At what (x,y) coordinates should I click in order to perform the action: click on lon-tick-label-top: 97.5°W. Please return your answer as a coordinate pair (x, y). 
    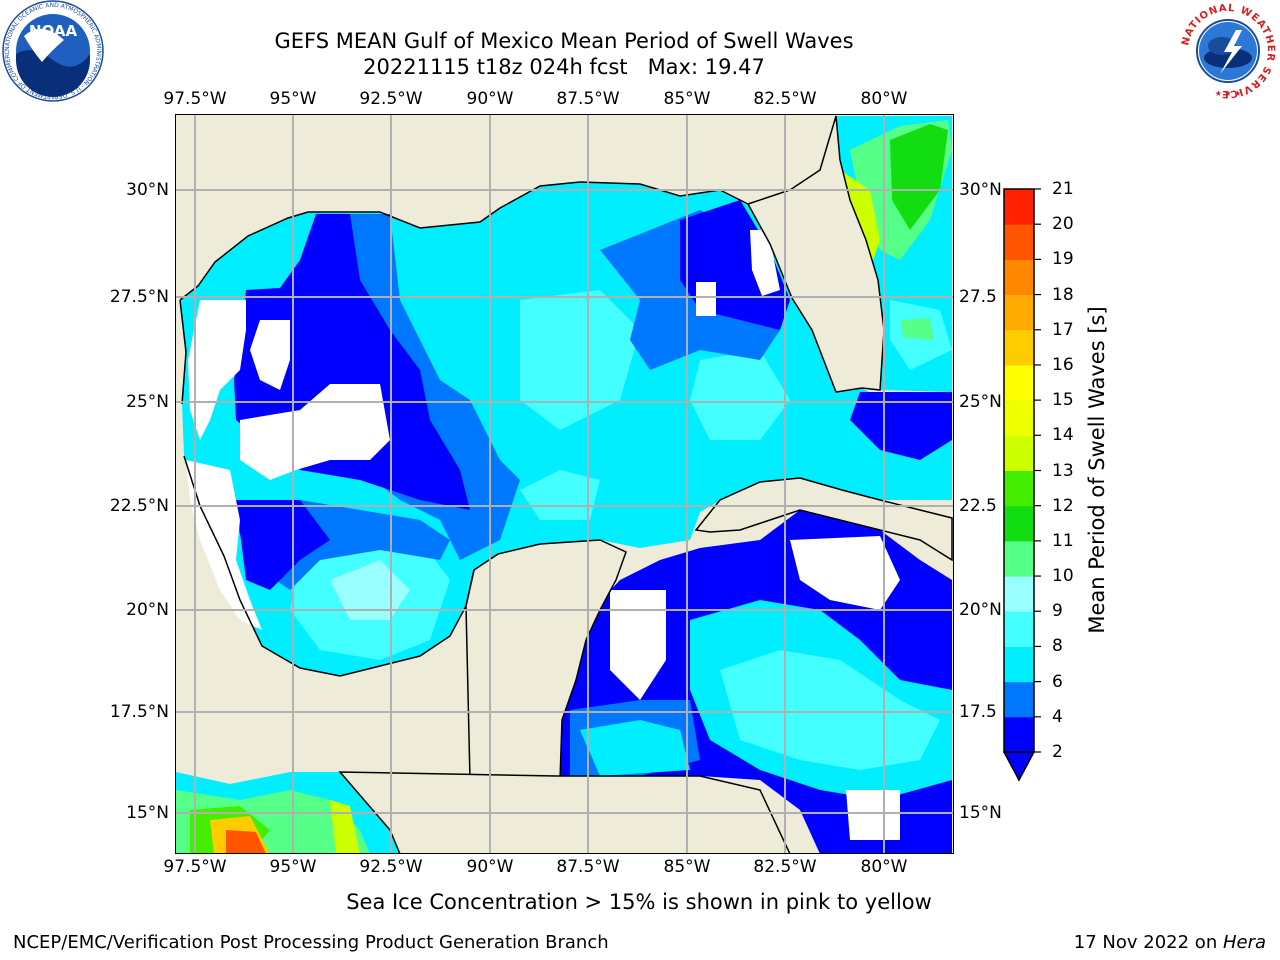
    Looking at the image, I should click on (195, 99).